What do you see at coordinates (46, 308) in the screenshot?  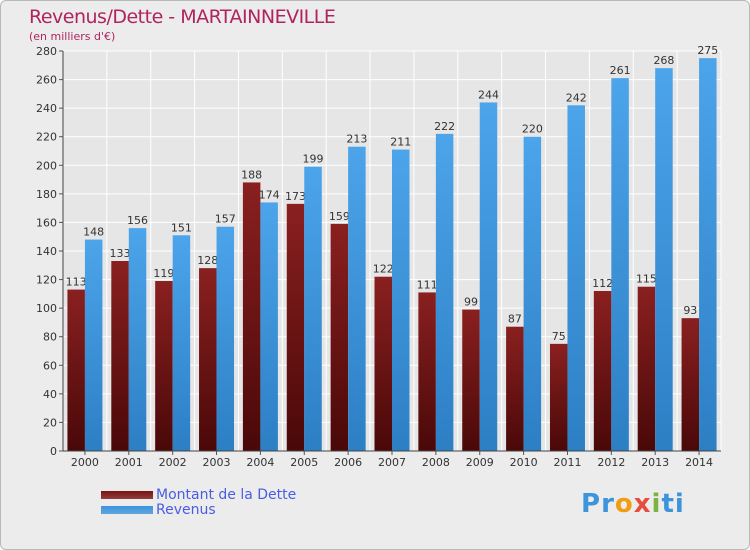 I see `y-tick-label: 100` at bounding box center [46, 308].